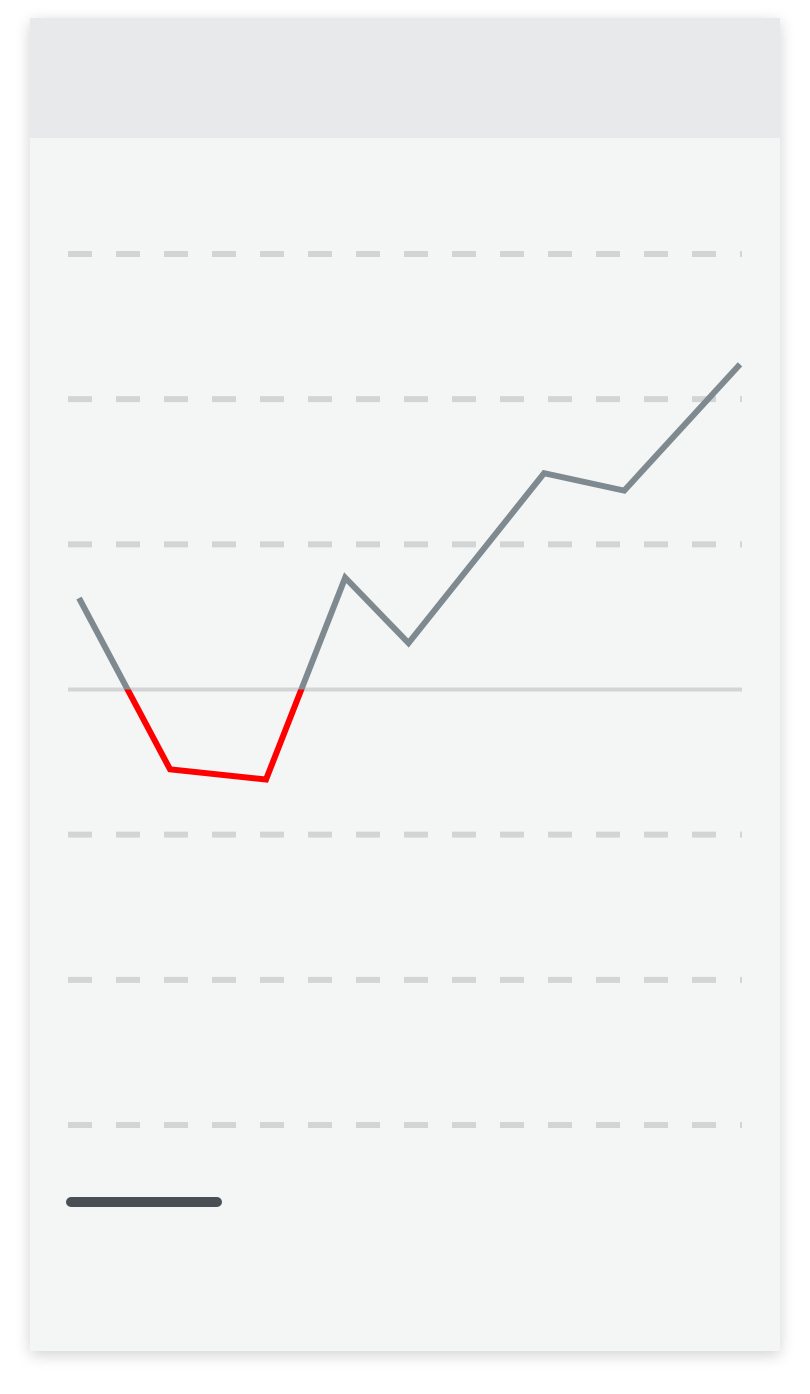 This screenshot has height=1394, width=810. What do you see at coordinates (214, 736) in the screenshot?
I see `line-negative` at bounding box center [214, 736].